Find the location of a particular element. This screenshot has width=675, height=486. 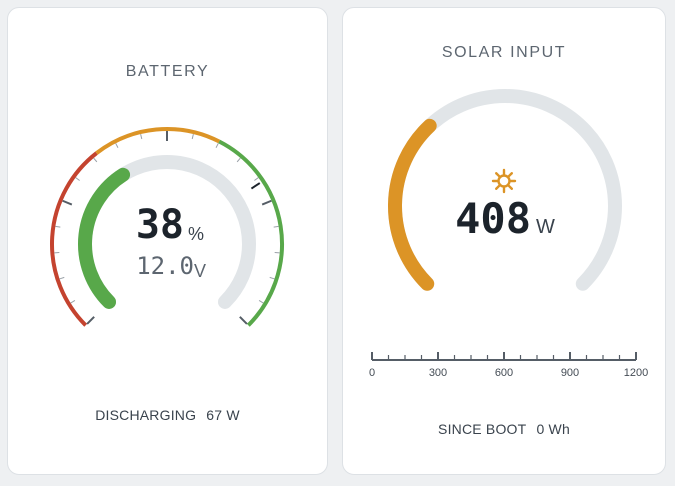

solar-title: SOLAR INPUT is located at coordinates (504, 52).